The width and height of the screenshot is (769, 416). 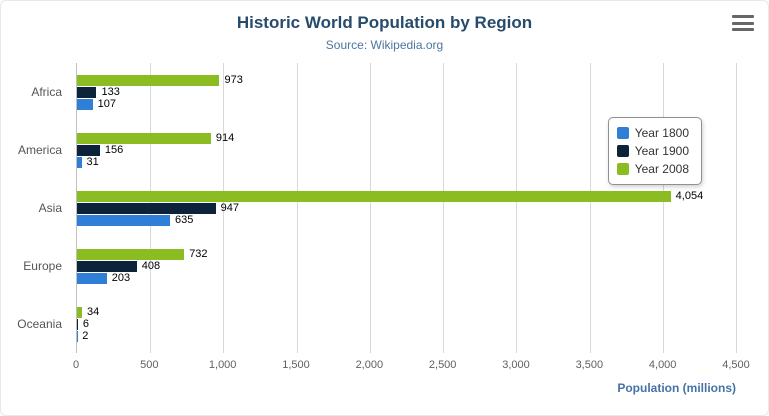 I want to click on bar-value-label: 914, so click(x=225, y=137).